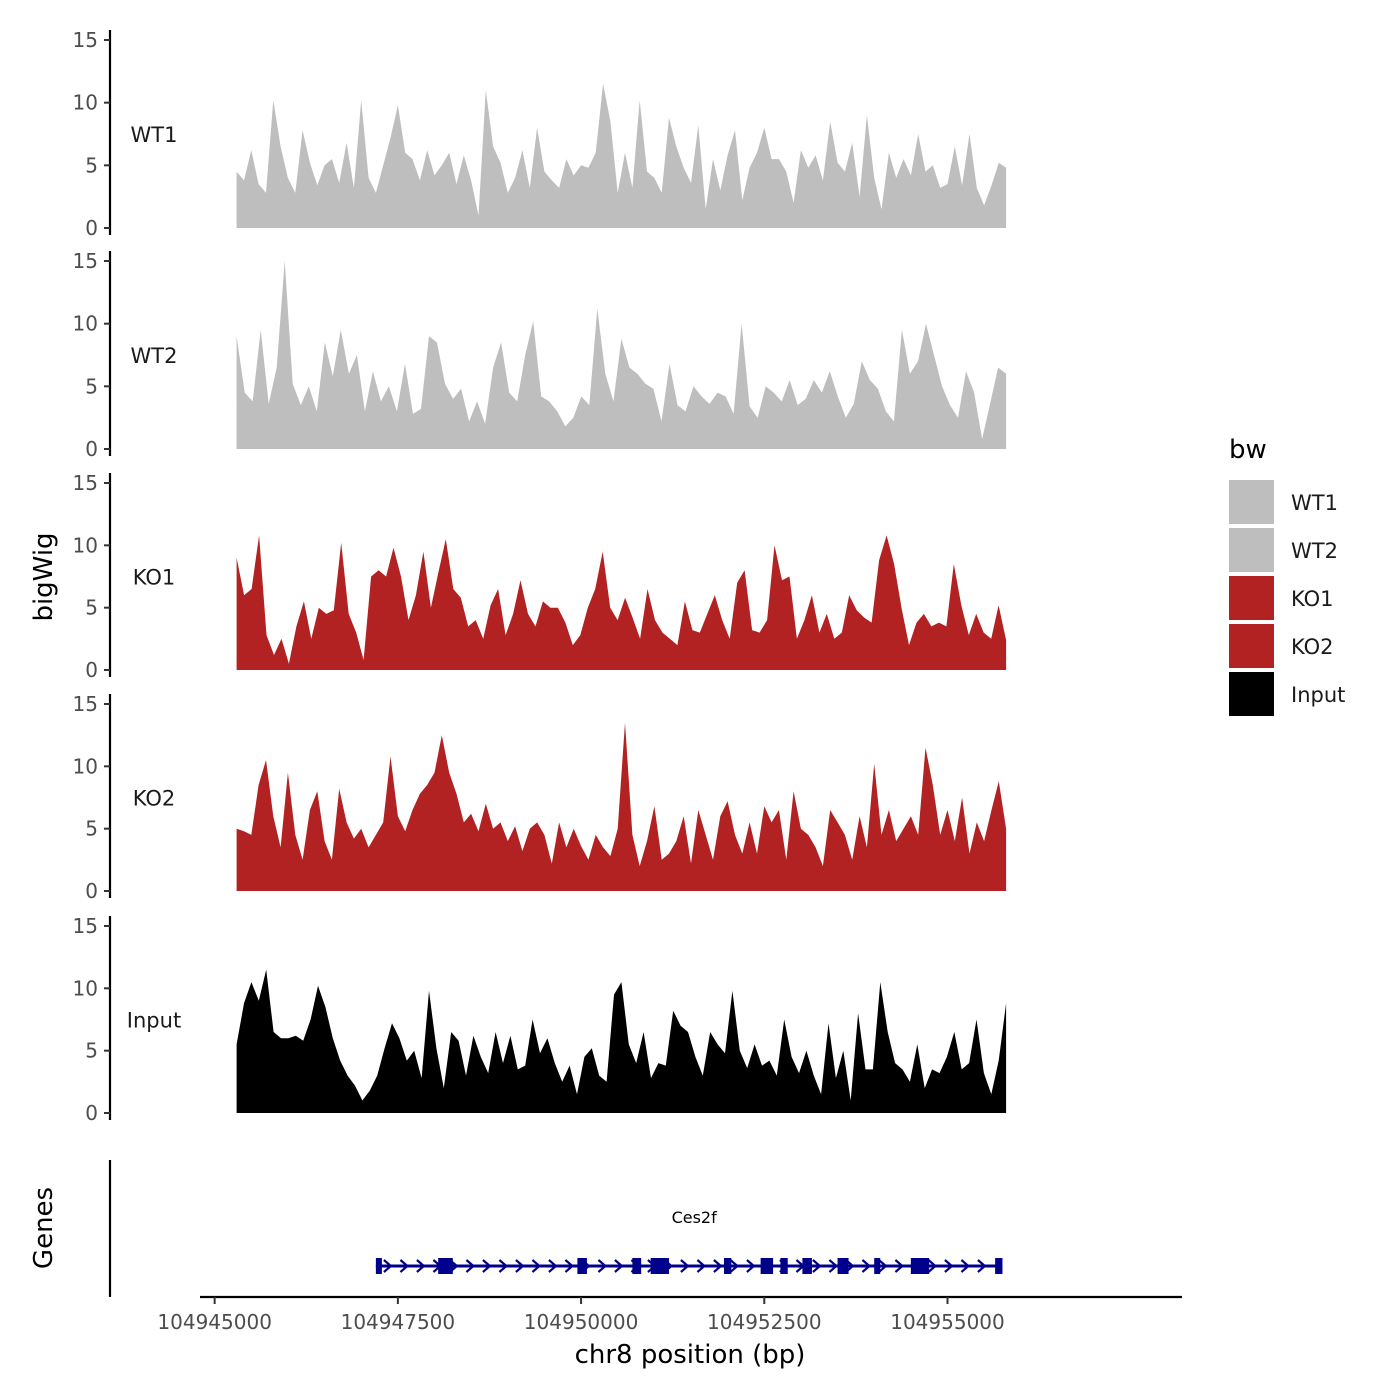 Image resolution: width=1400 pixels, height=1400 pixels. What do you see at coordinates (1251, 694) in the screenshot?
I see `legend-key-input` at bounding box center [1251, 694].